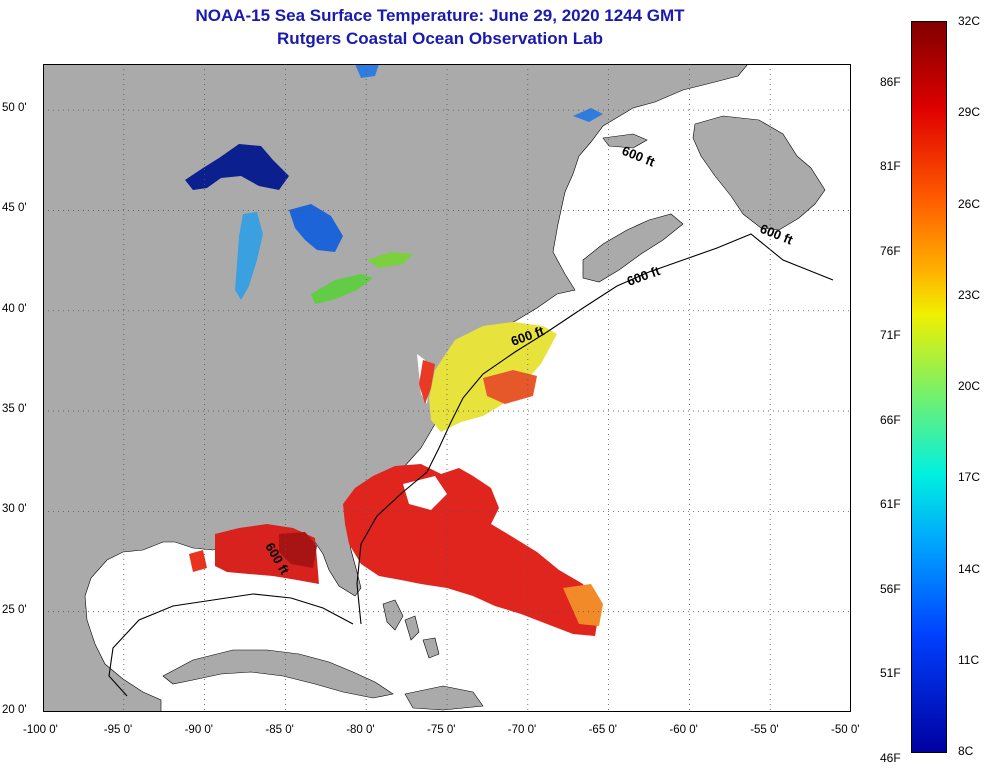 This screenshot has height=770, width=984. Describe the element at coordinates (625, 141) in the screenshot. I see `land-anticosti` at that location.